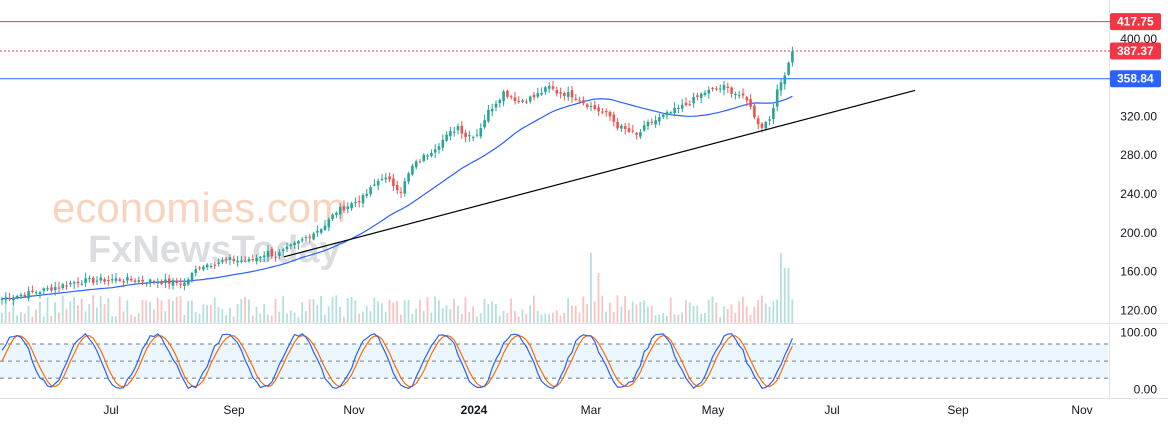  Describe the element at coordinates (397, 361) in the screenshot. I see `stoch-d-line` at that location.